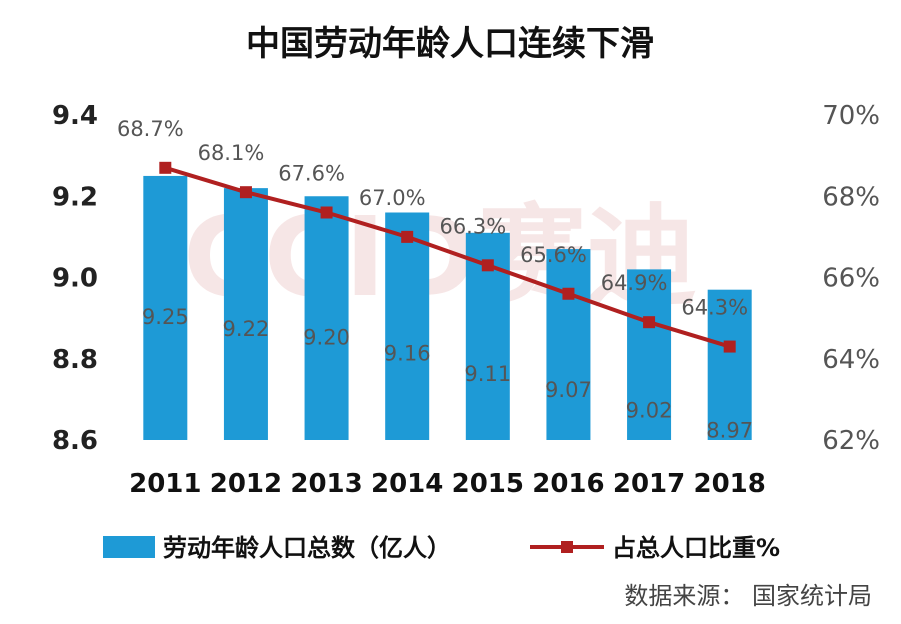 The width and height of the screenshot is (901, 624). I want to click on bar-value-labels: 9.25 9.22 9.20 9.16 9.11 9.07 9.02 8.97, so click(447, 374).